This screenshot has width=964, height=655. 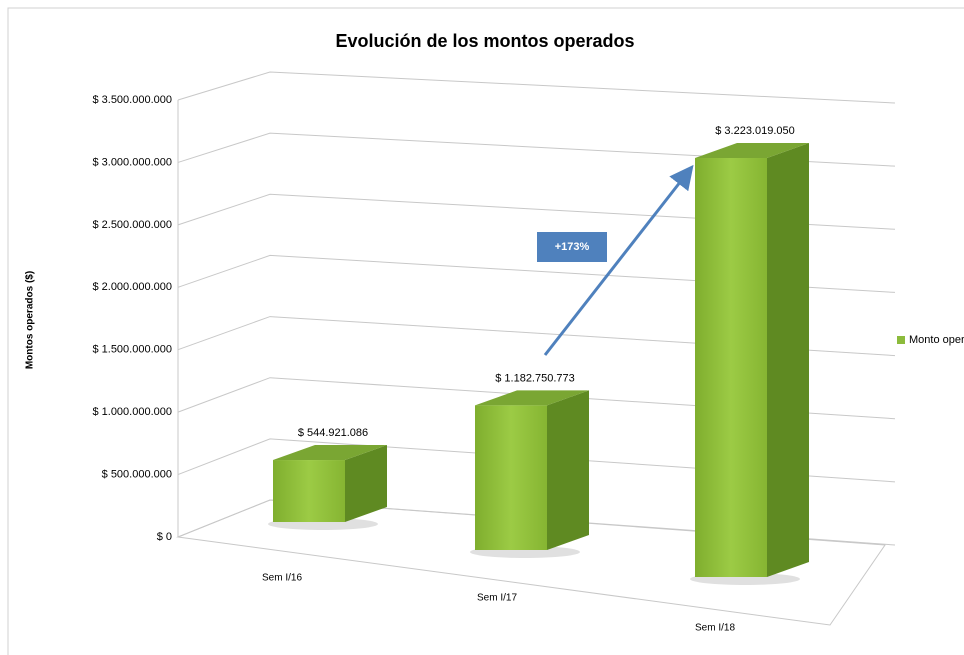 What do you see at coordinates (333, 433) in the screenshot?
I see `data-label: $ 544.921.086` at bounding box center [333, 433].